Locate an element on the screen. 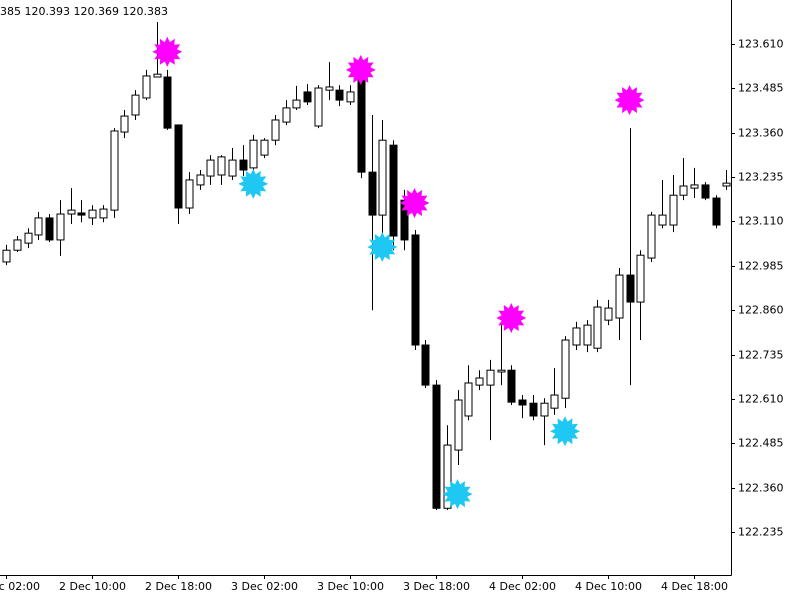 This screenshot has height=600, width=800. y-tick-label: 122.235 is located at coordinates (761, 532).